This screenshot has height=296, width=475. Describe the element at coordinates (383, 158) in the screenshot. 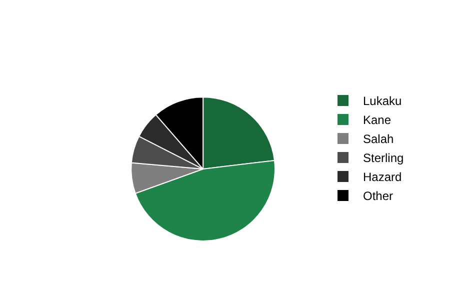

I see `legend-label: Sterling` at that location.